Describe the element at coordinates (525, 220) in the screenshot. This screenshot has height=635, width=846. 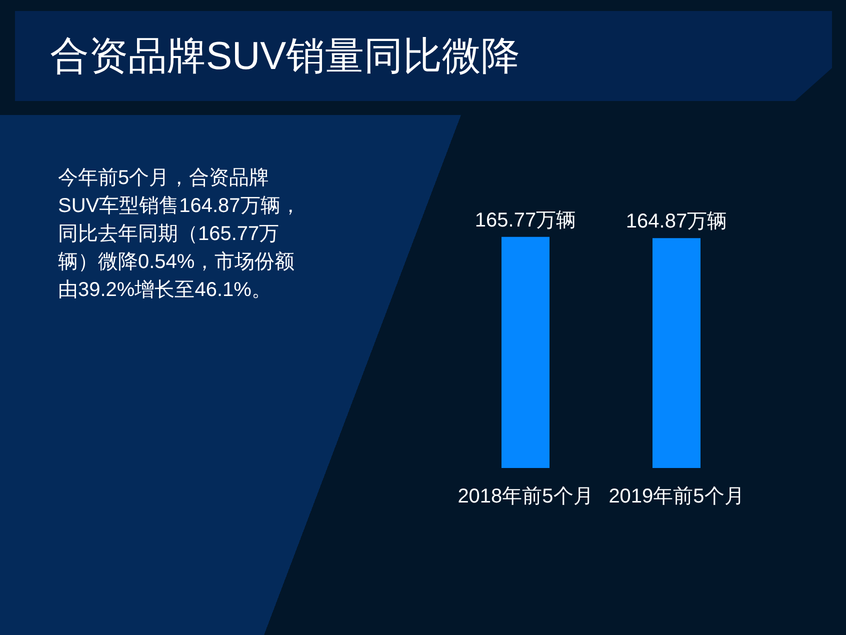
I see `data-label: 165.77万辆` at that location.